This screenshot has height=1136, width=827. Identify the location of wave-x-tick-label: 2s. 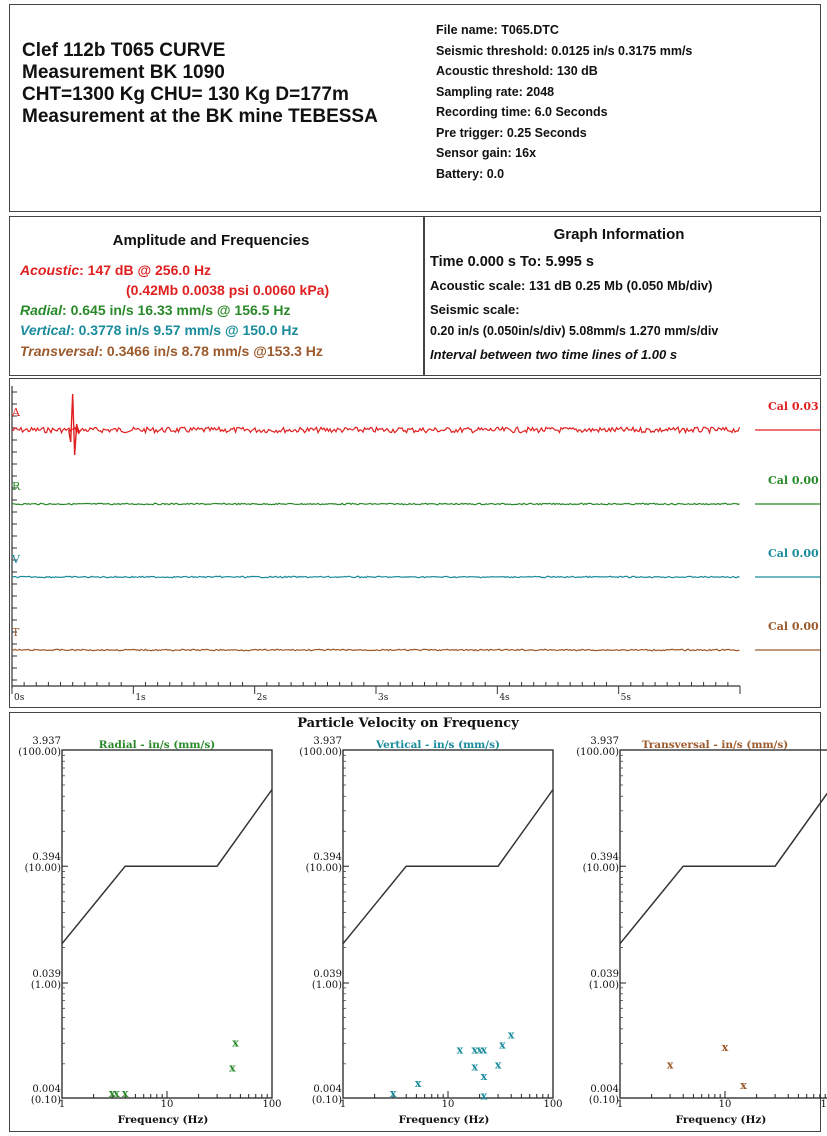
(262, 698).